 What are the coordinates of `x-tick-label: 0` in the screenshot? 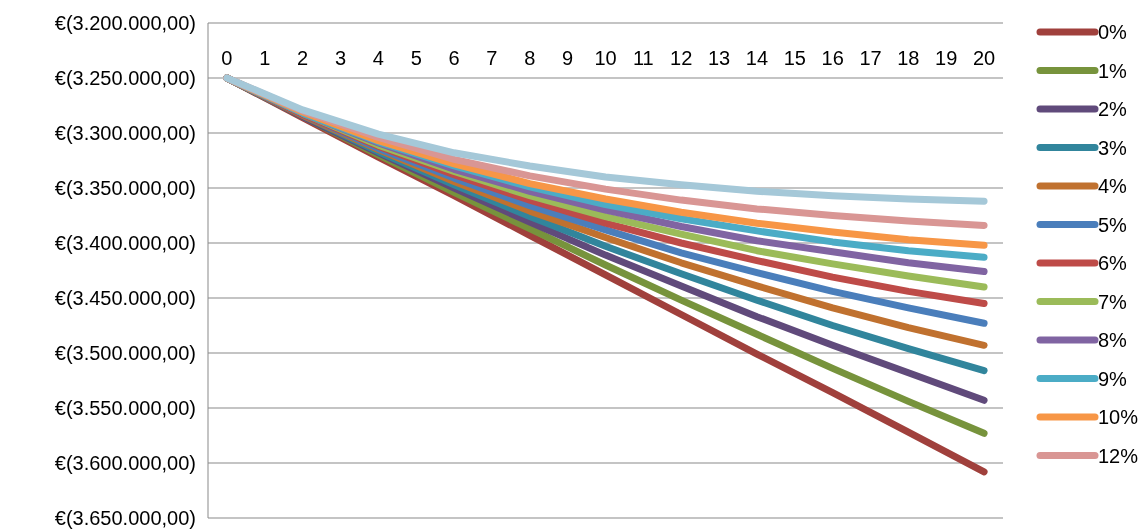 It's located at (227, 58).